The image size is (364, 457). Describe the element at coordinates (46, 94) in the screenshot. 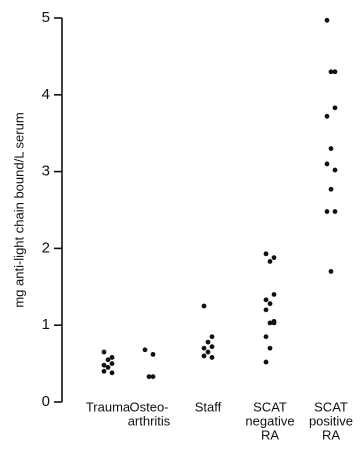

I see `y-tick-label: 4` at that location.